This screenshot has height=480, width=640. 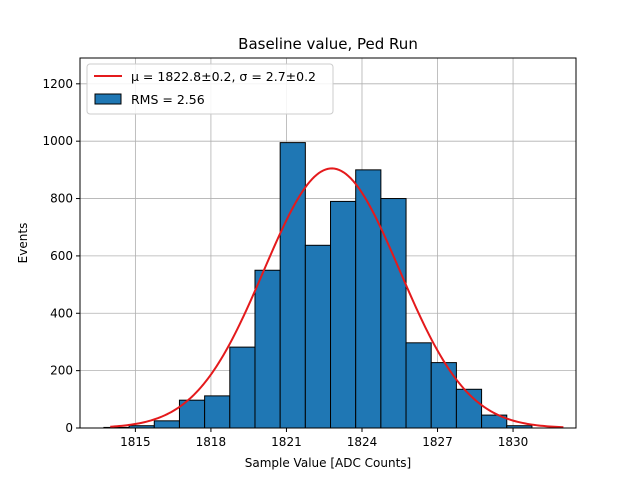 What do you see at coordinates (324, 438) in the screenshot?
I see `x-axis-ticks: 1815 1818 1821 1824 1827 1830` at bounding box center [324, 438].